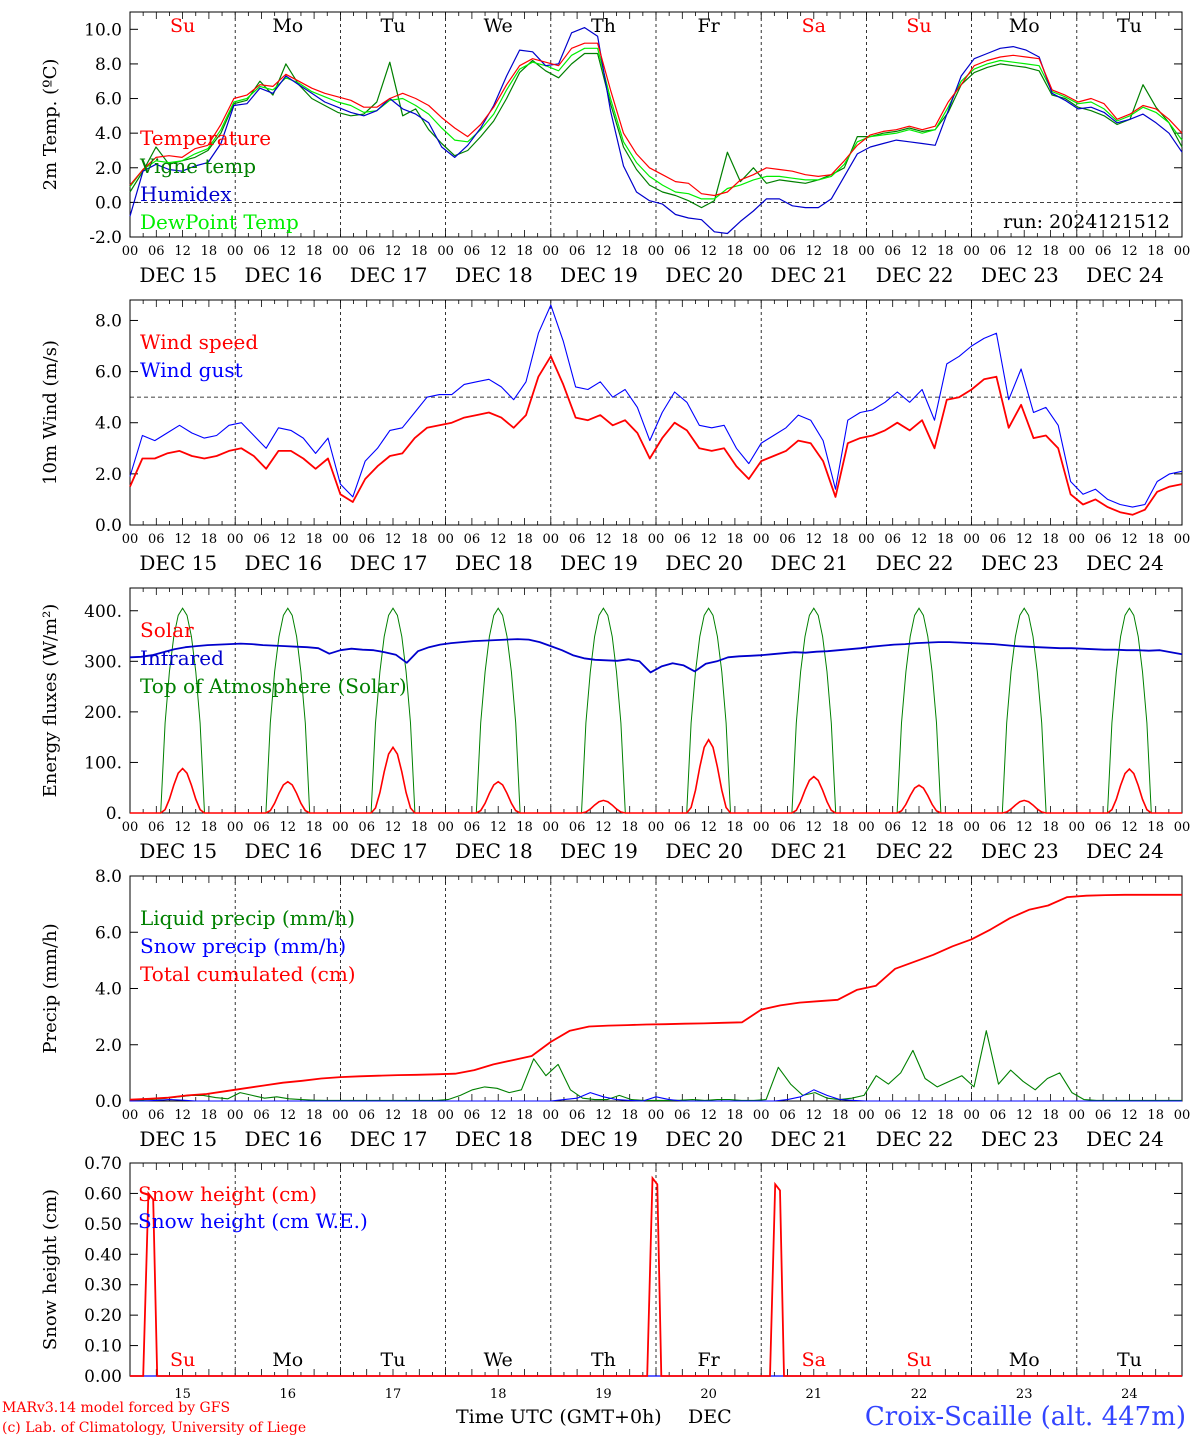 This screenshot has height=1440, width=1194. What do you see at coordinates (50, 1269) in the screenshot?
I see `y-axis-label: Snow height (cm)` at bounding box center [50, 1269].